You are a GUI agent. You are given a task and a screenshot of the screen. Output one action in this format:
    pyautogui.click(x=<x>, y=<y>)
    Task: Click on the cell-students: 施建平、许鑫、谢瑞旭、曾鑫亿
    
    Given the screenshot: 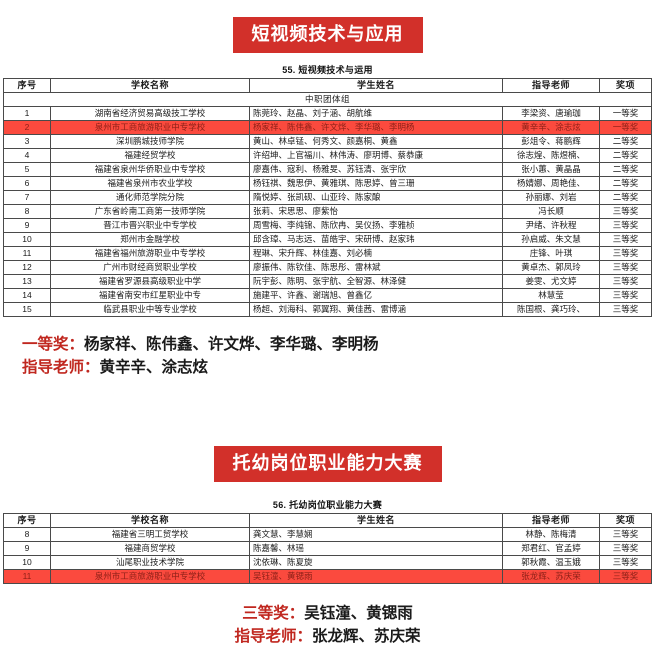 What is the action you would take?
    pyautogui.click(x=376, y=295)
    